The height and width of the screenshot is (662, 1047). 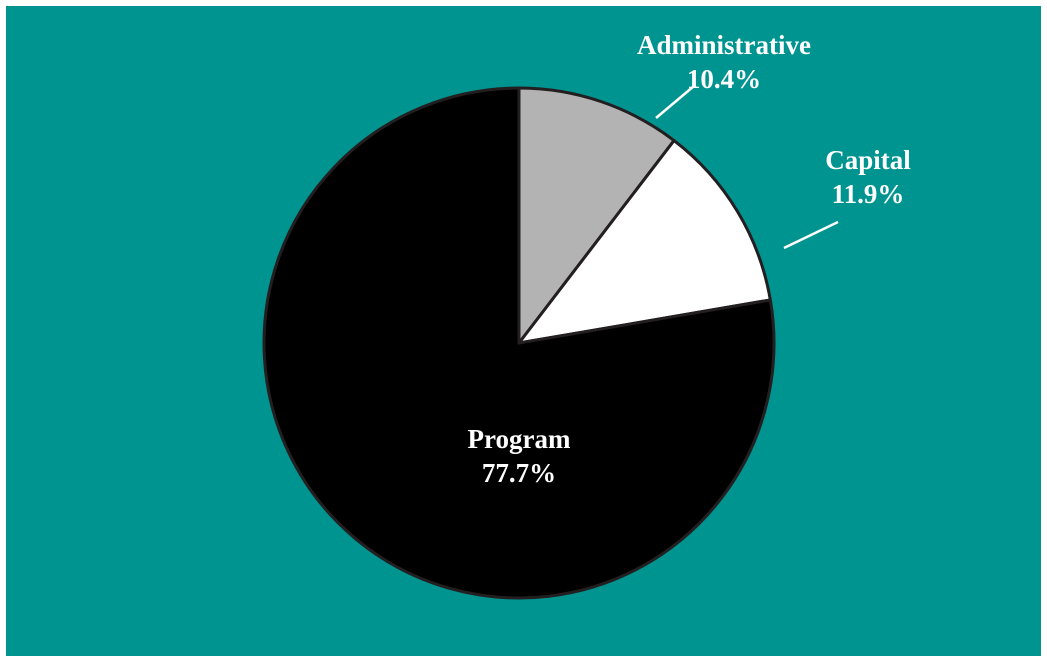 I want to click on slice-value-administrative: 10.4%, so click(x=724, y=79).